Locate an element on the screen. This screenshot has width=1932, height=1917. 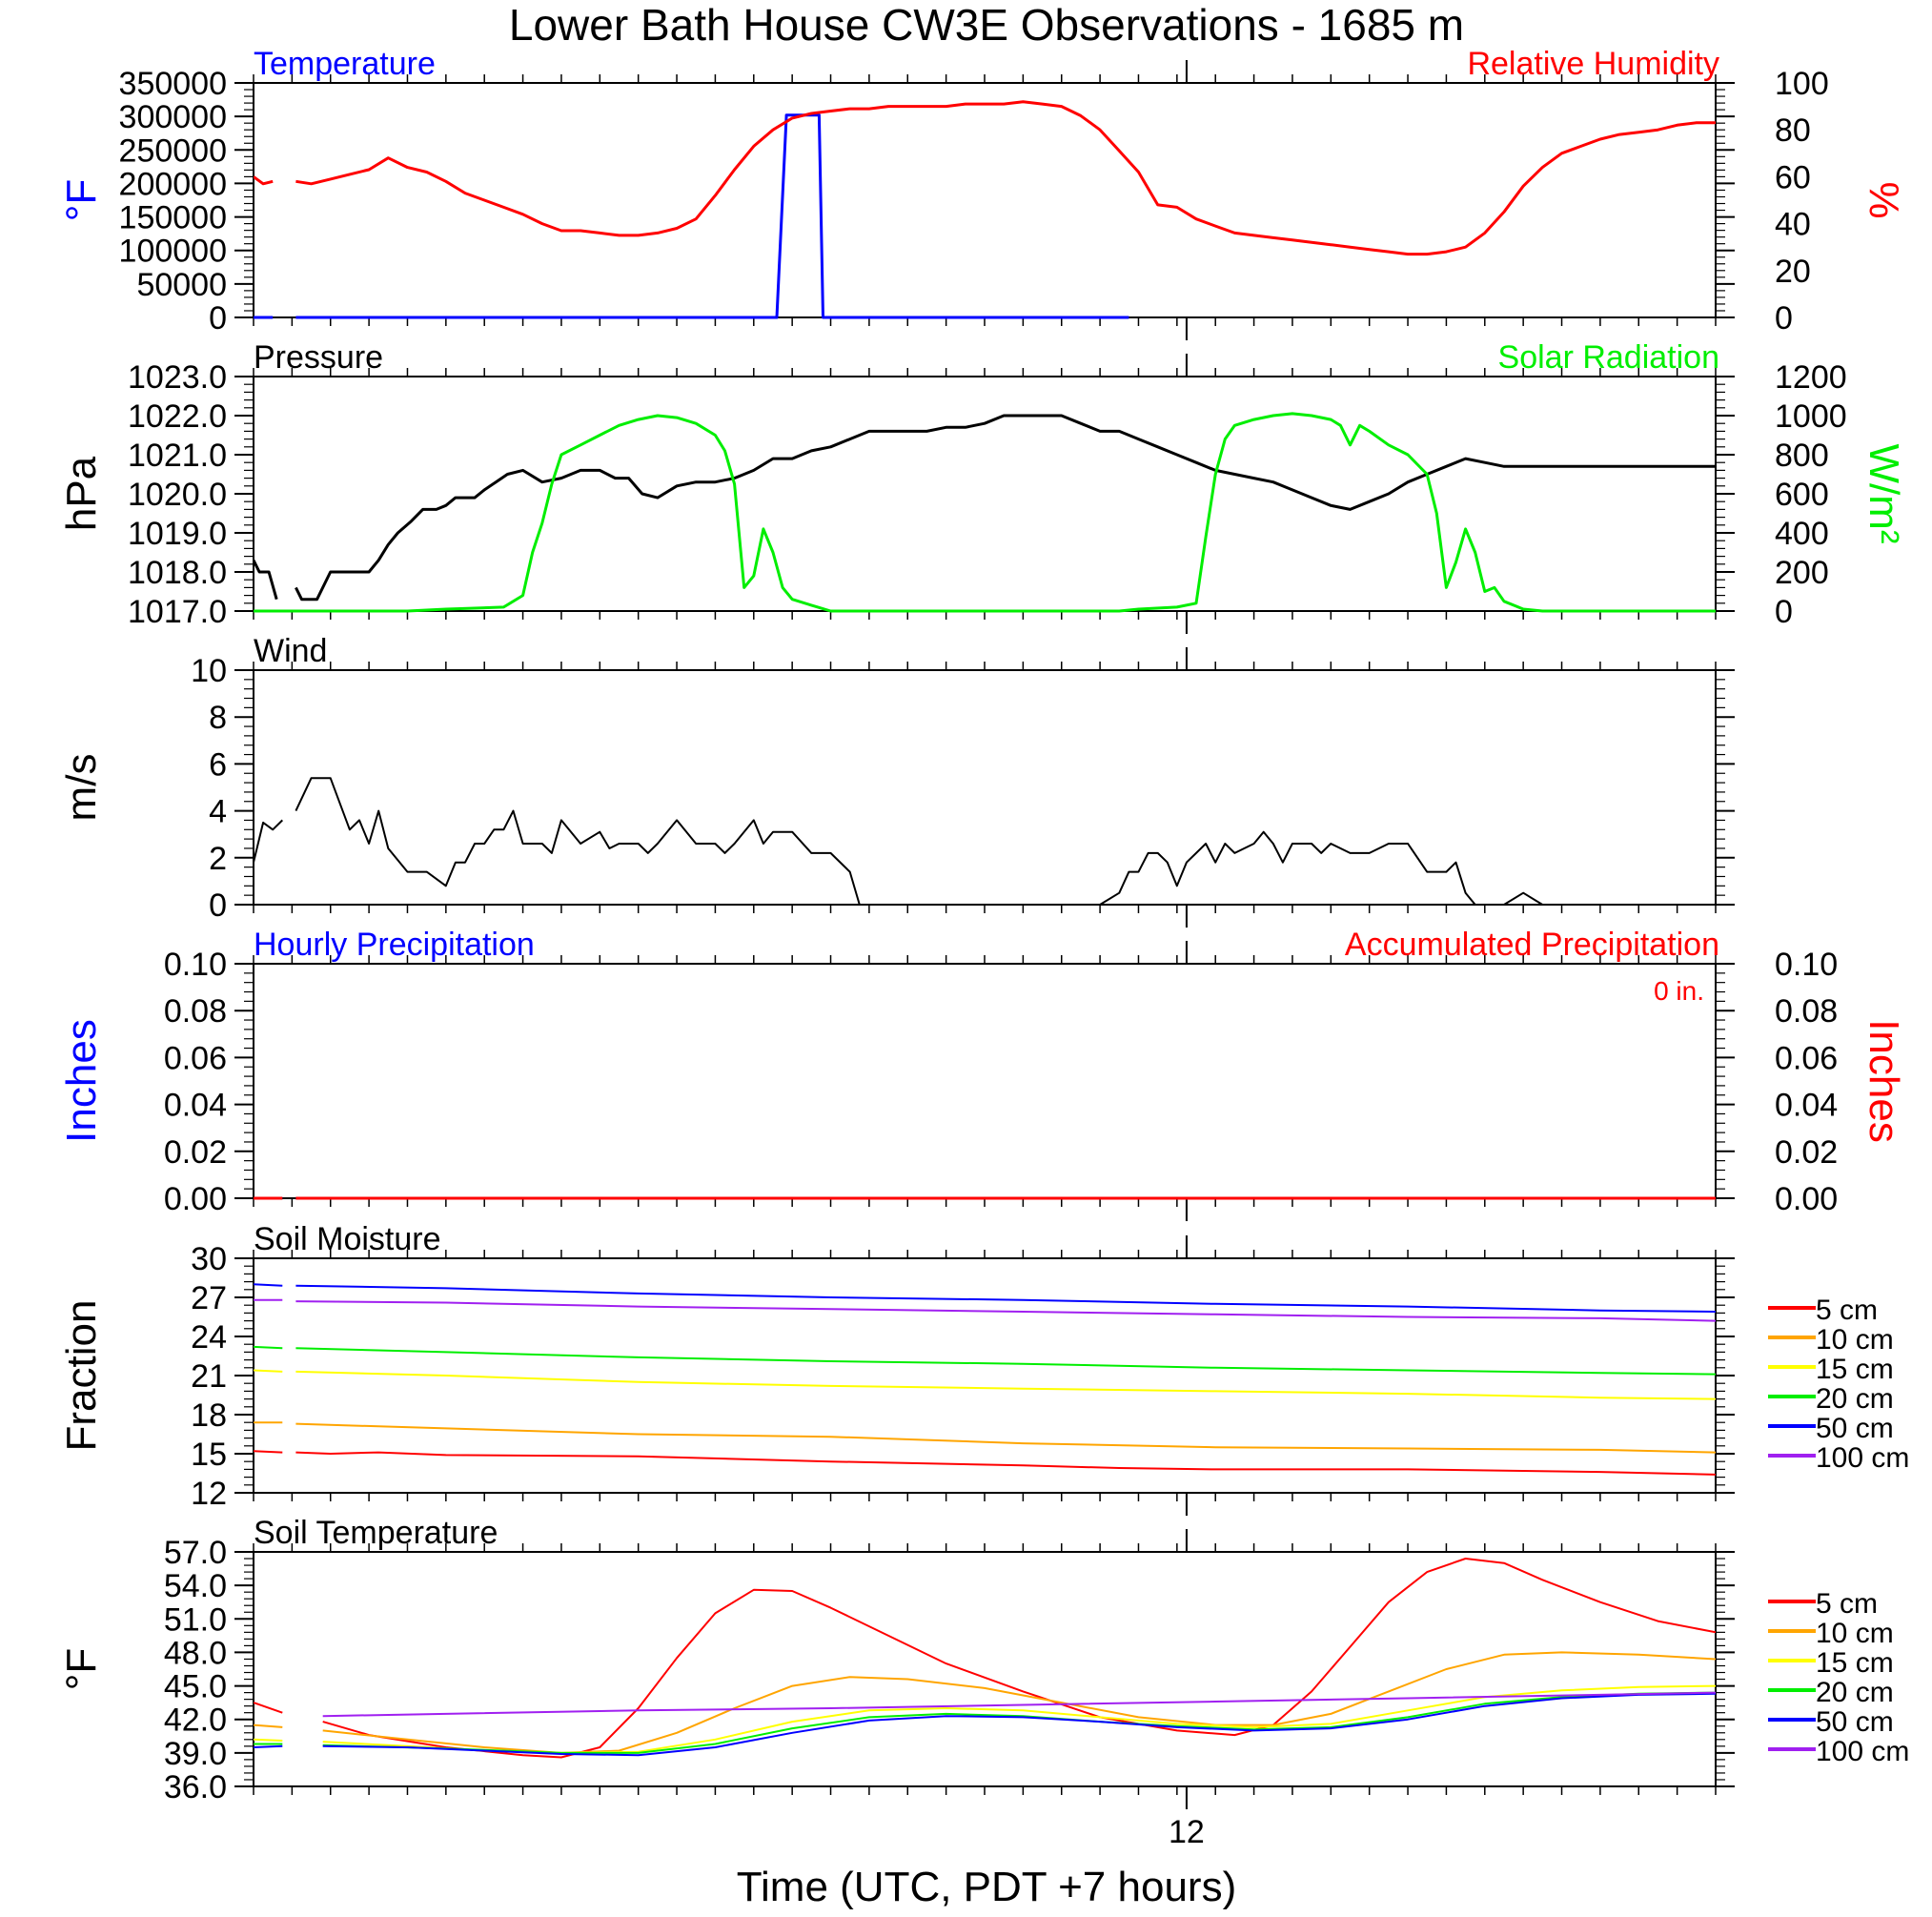
y-right-tick-label: 200 is located at coordinates (1802, 573).